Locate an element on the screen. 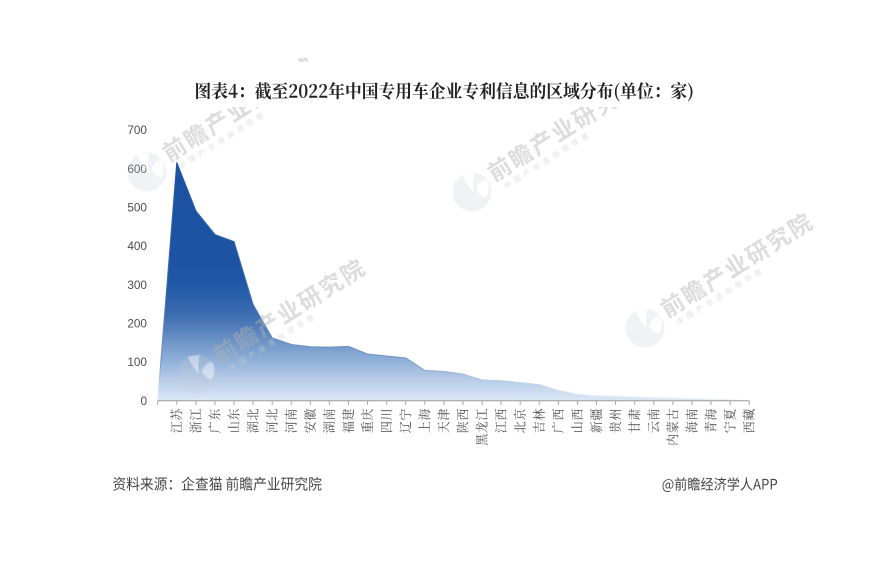 This screenshot has width=888, height=583. svg-text: 500 is located at coordinates (137, 208).